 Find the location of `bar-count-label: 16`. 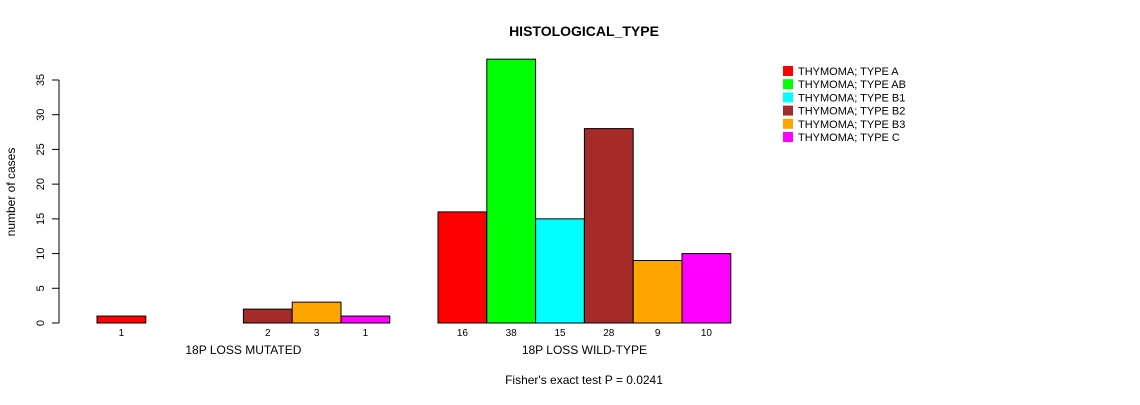

bar-count-label: 16 is located at coordinates (463, 333).